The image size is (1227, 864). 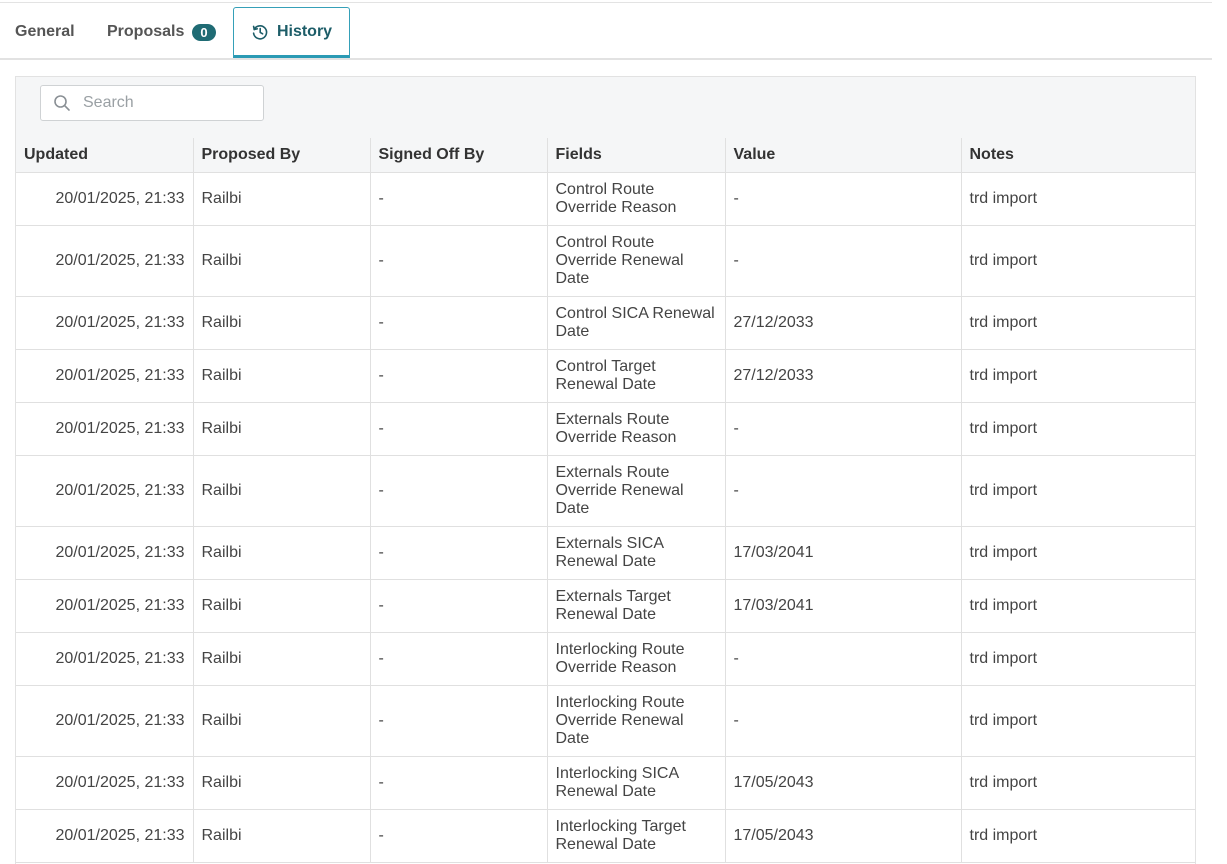 What do you see at coordinates (636, 659) in the screenshot?
I see `cell-field: Interlocking Route Override Reason` at bounding box center [636, 659].